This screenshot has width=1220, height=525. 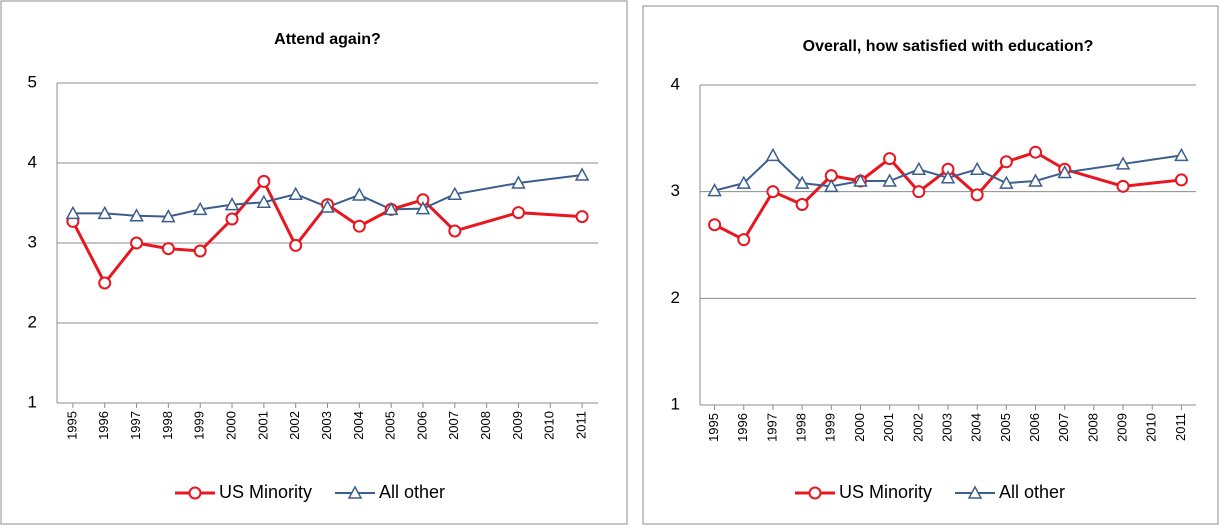 I want to click on x-tick-label: 2011, so click(x=1180, y=427).